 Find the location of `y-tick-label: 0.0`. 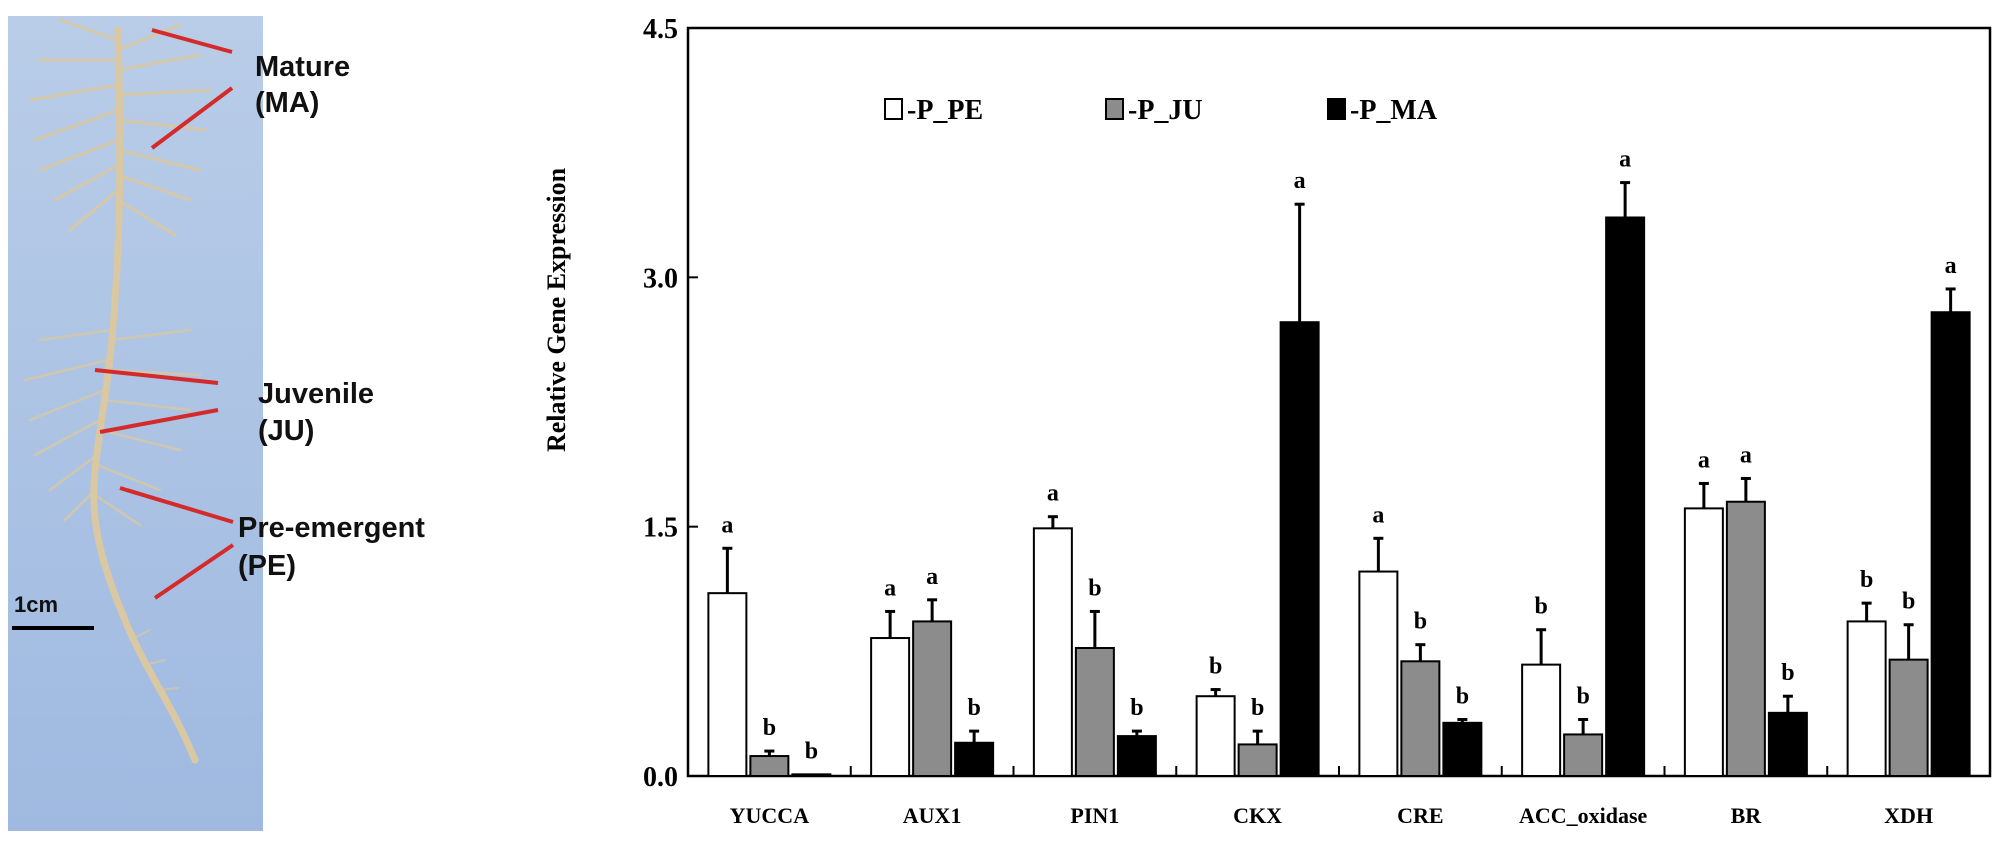

y-tick-label: 0.0 is located at coordinates (660, 777).